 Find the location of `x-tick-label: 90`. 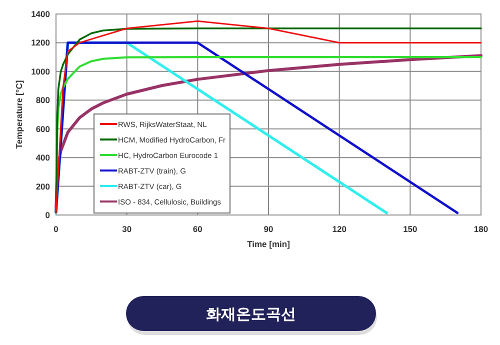

x-tick-label: 90 is located at coordinates (269, 229).